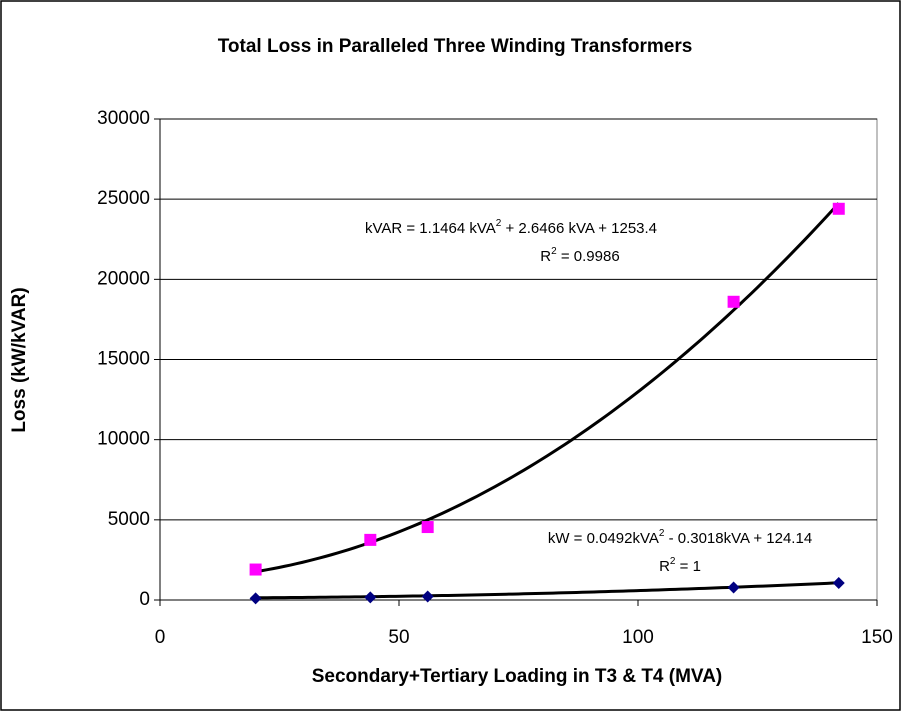 This screenshot has height=712, width=902. I want to click on y-tick-label: 10000, so click(123, 439).